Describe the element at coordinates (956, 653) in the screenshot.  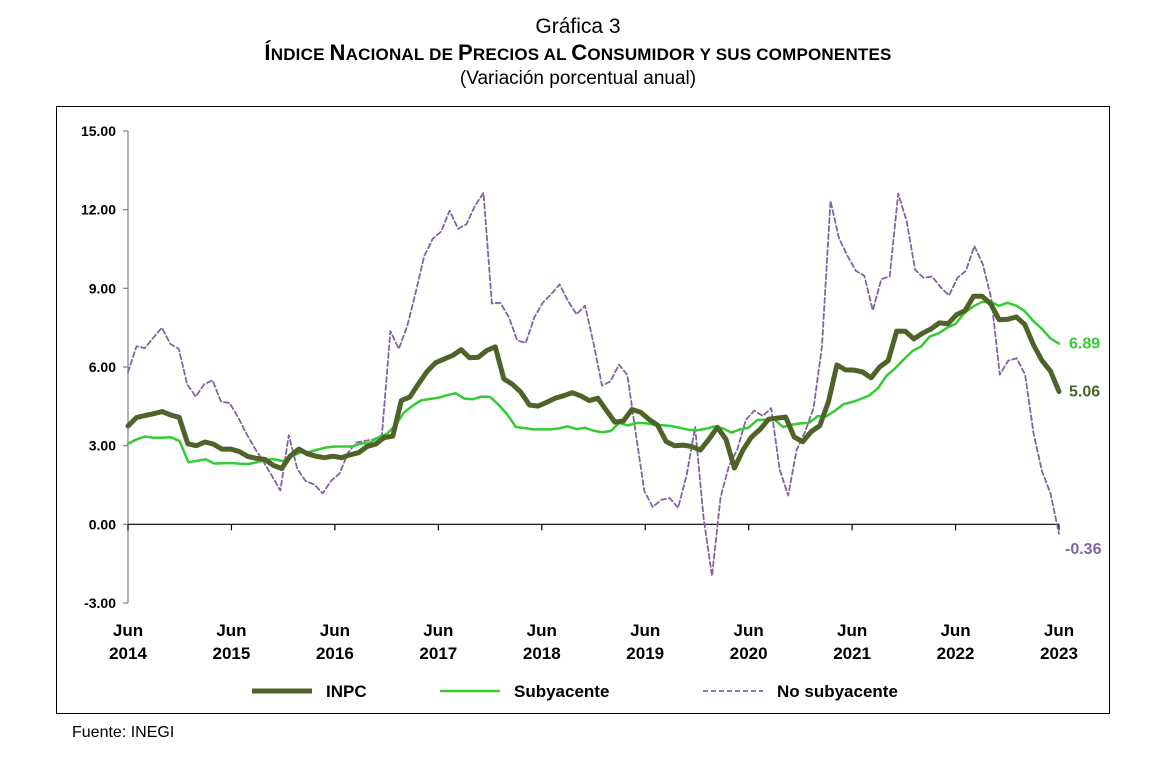
I see `x-tick-label: 2022` at that location.